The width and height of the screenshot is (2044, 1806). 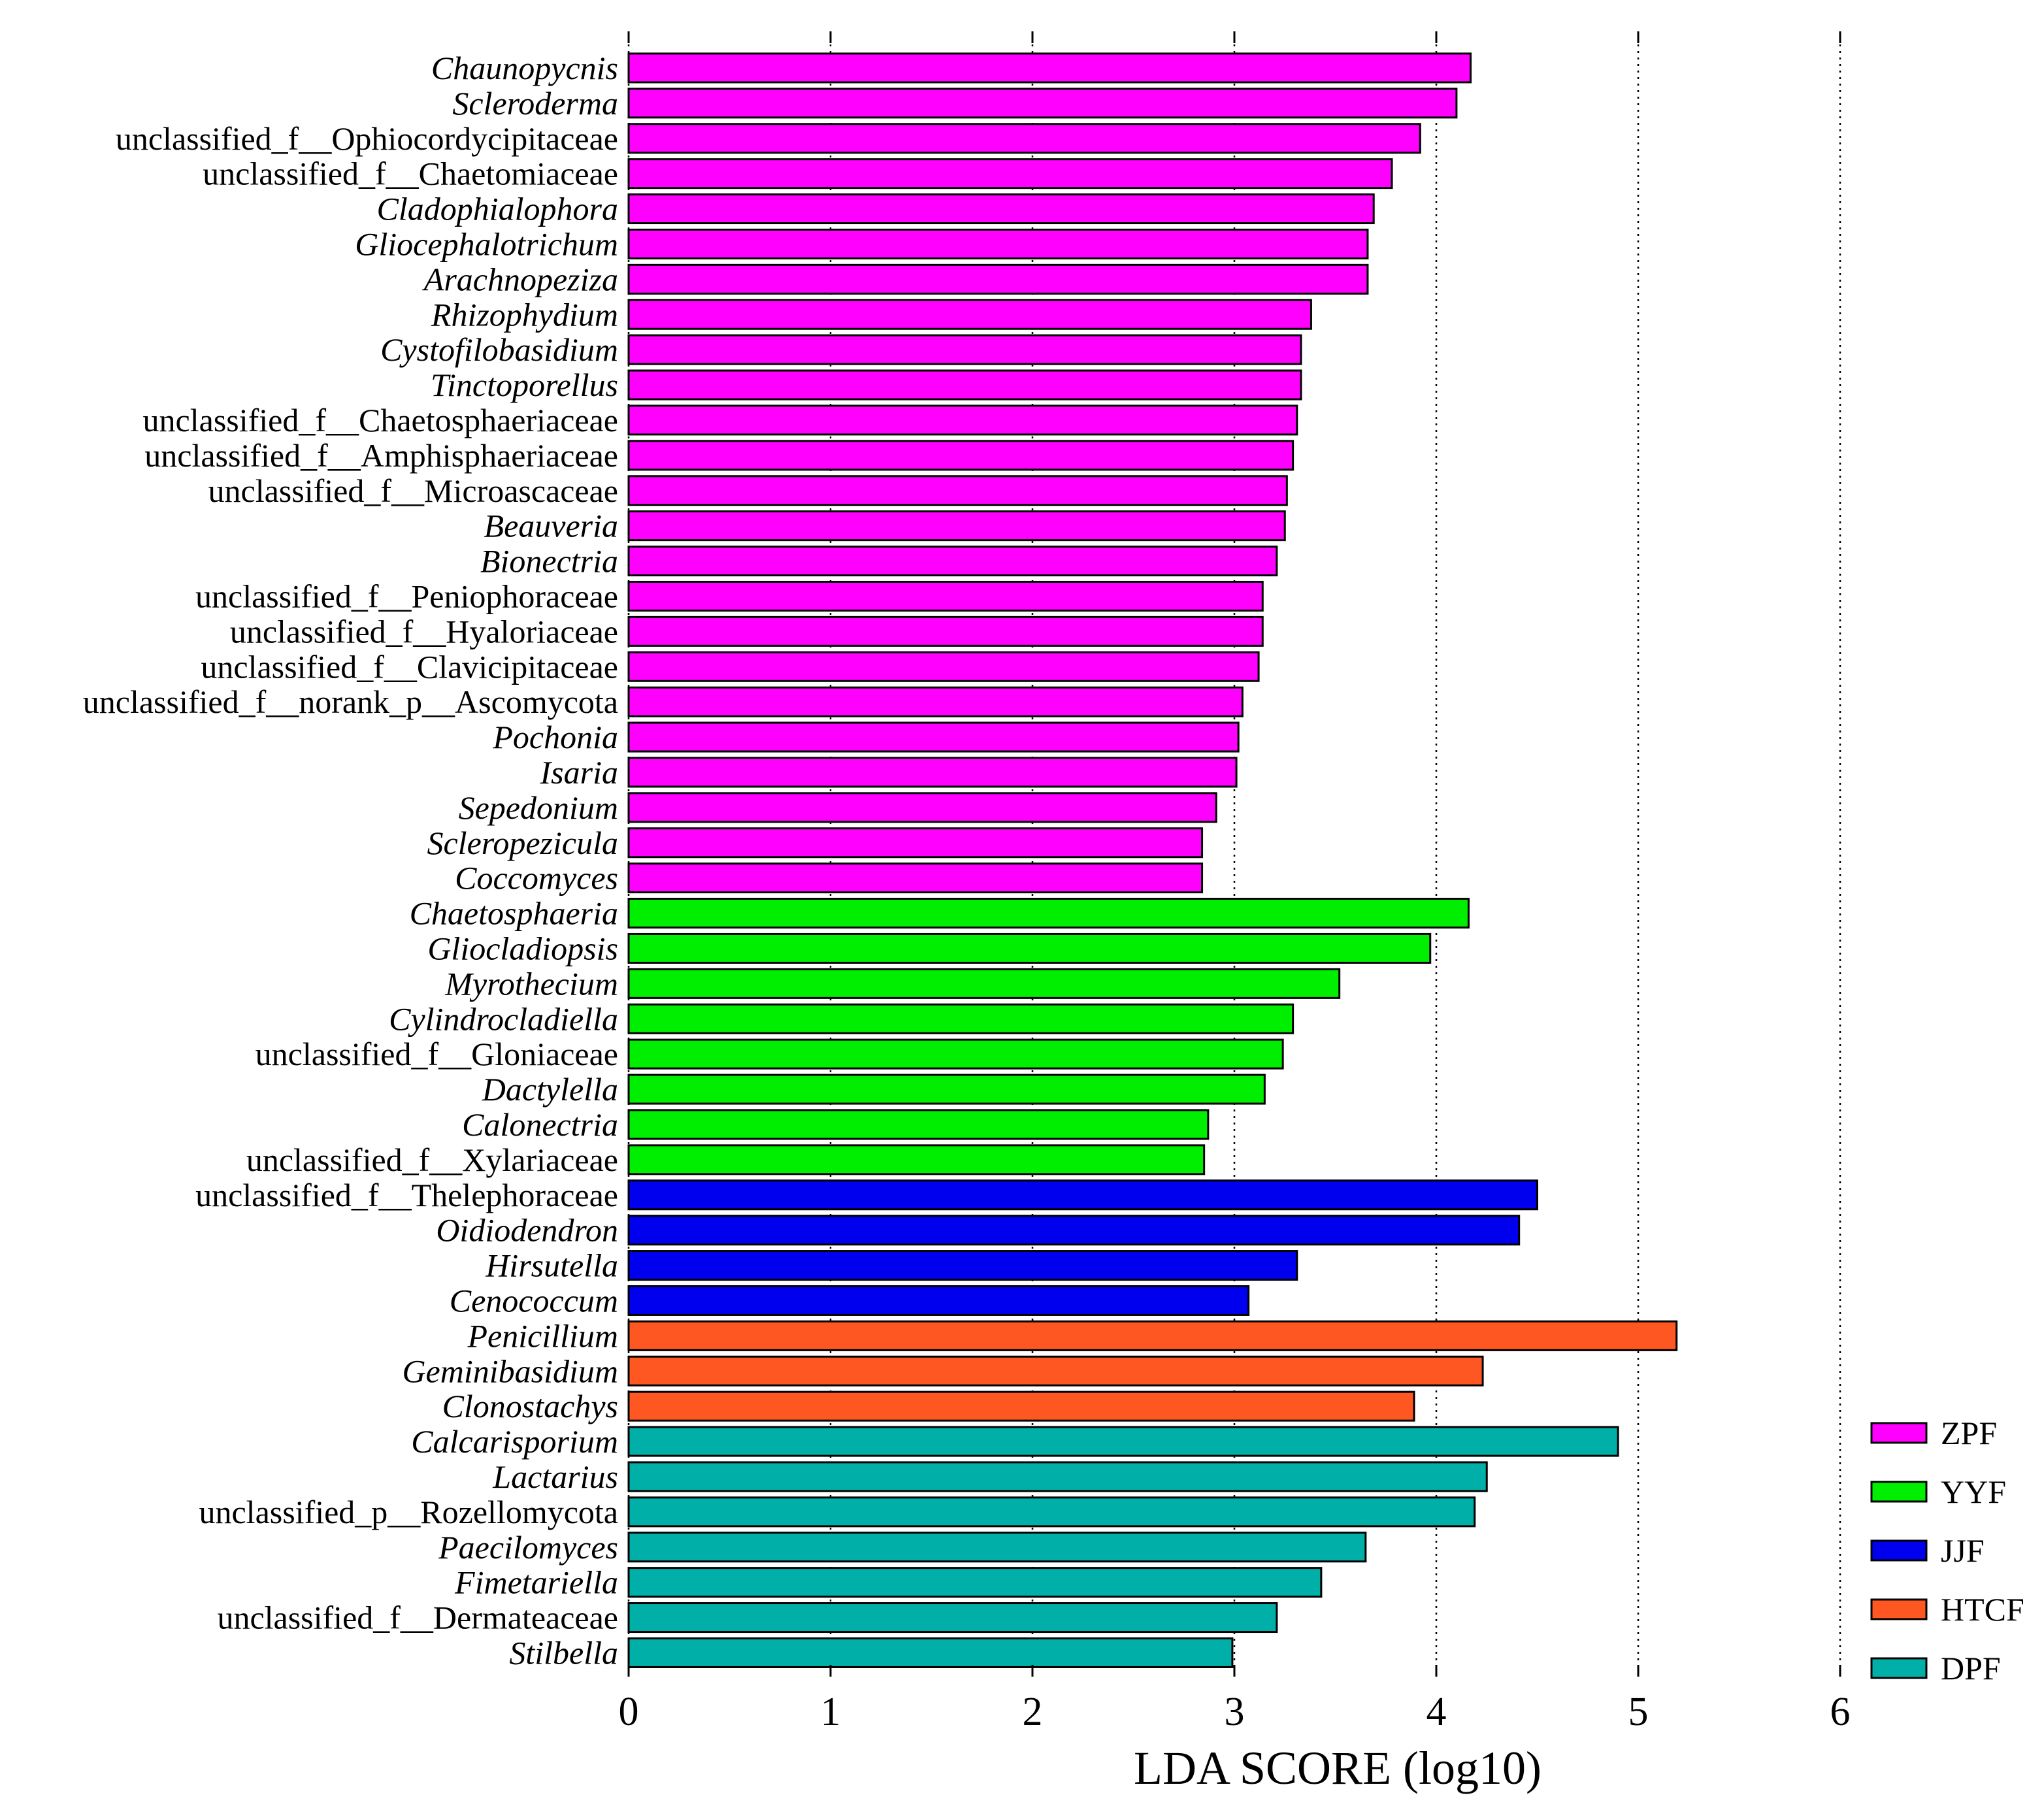 I want to click on legend-swatch-dpf, so click(x=1899, y=1668).